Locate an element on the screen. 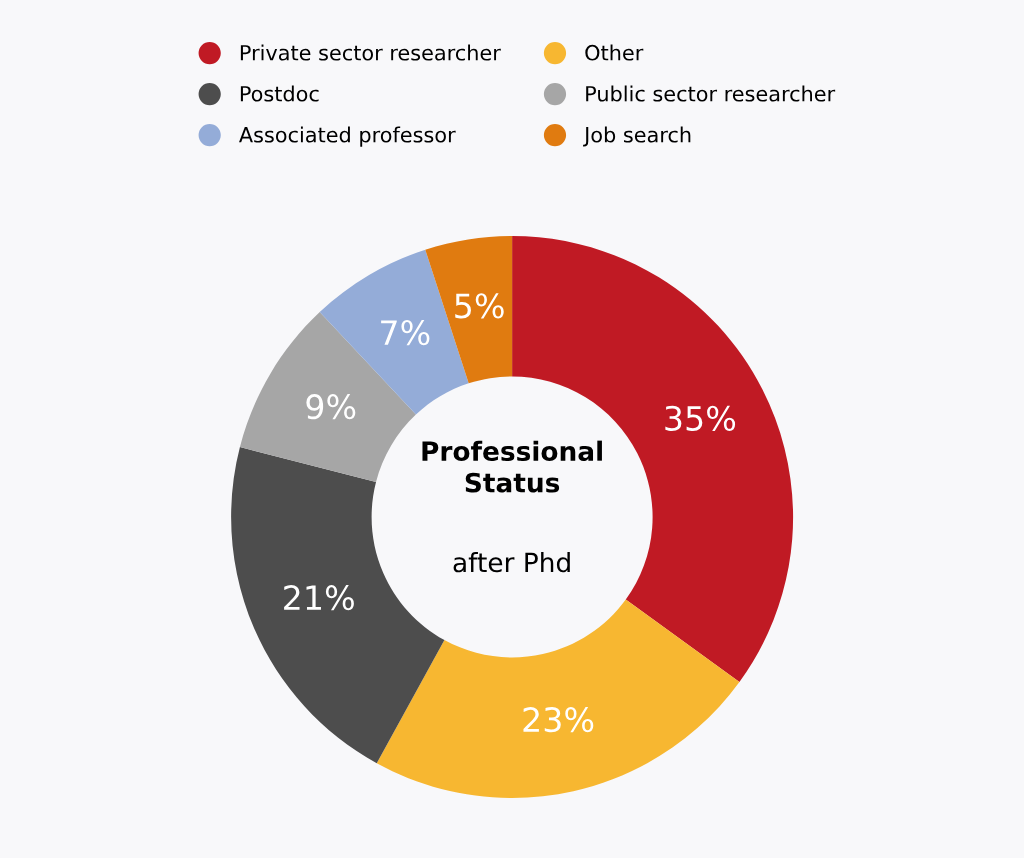 Image resolution: width=1024 pixels, height=858 pixels. text: after Phd is located at coordinates (511, 562).